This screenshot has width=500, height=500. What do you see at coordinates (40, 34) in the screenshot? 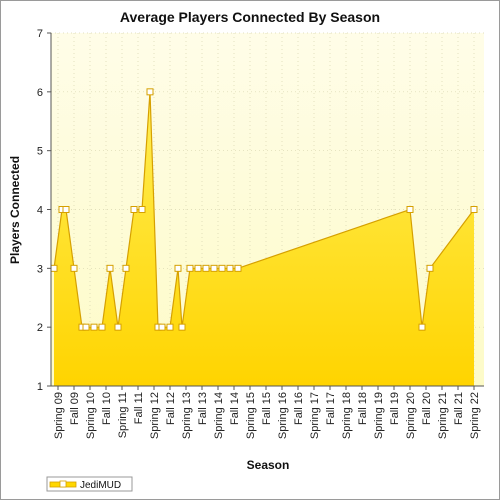
I see `y-tick-label: 7` at bounding box center [40, 34].